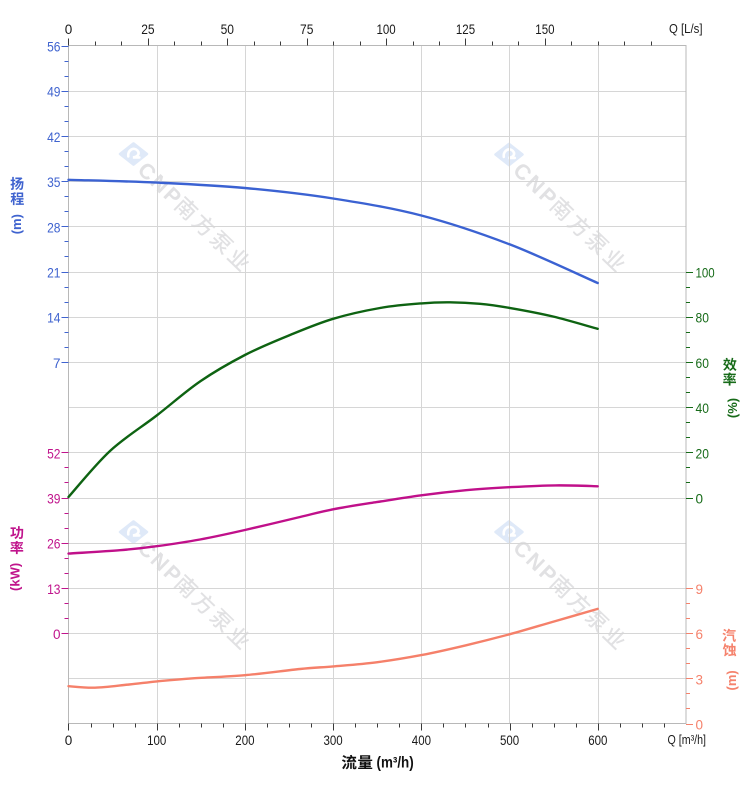  Describe the element at coordinates (147, 29) in the screenshot. I see `svg-text: 25` at that location.